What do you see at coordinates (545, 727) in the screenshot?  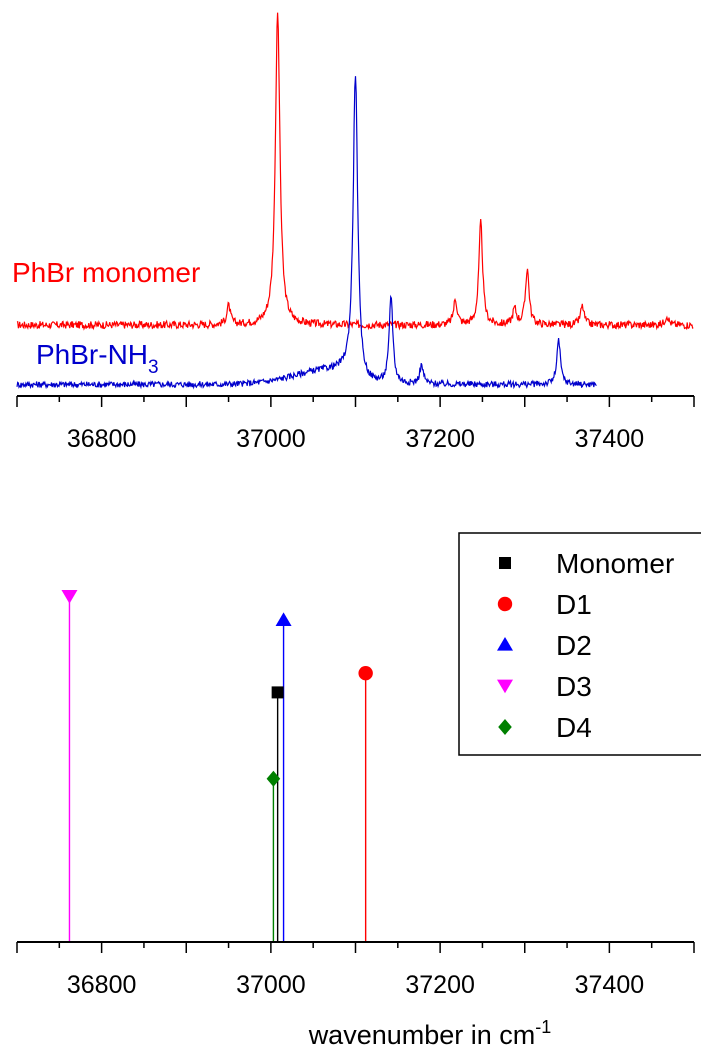 I see `legend-item-d4: D4` at bounding box center [545, 727].